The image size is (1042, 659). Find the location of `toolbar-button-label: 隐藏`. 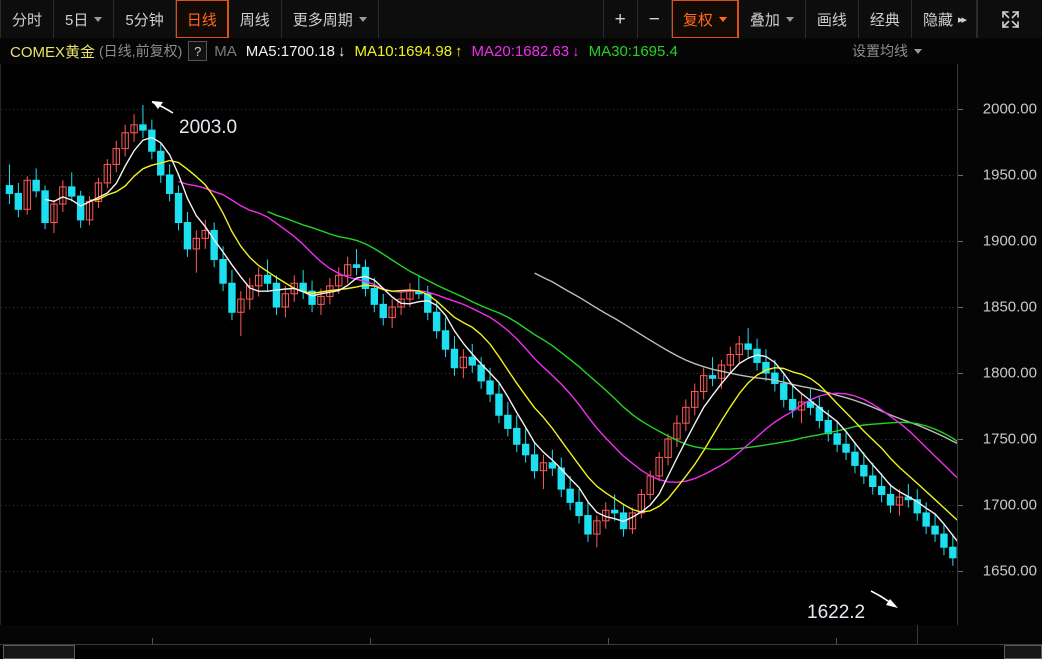

toolbar-button-label: 隐藏 is located at coordinates (937, 20).